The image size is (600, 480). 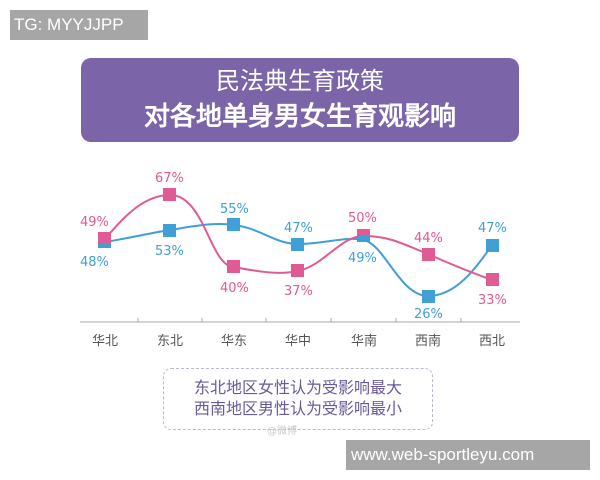 I want to click on svg-text: 44%, so click(x=428, y=238).